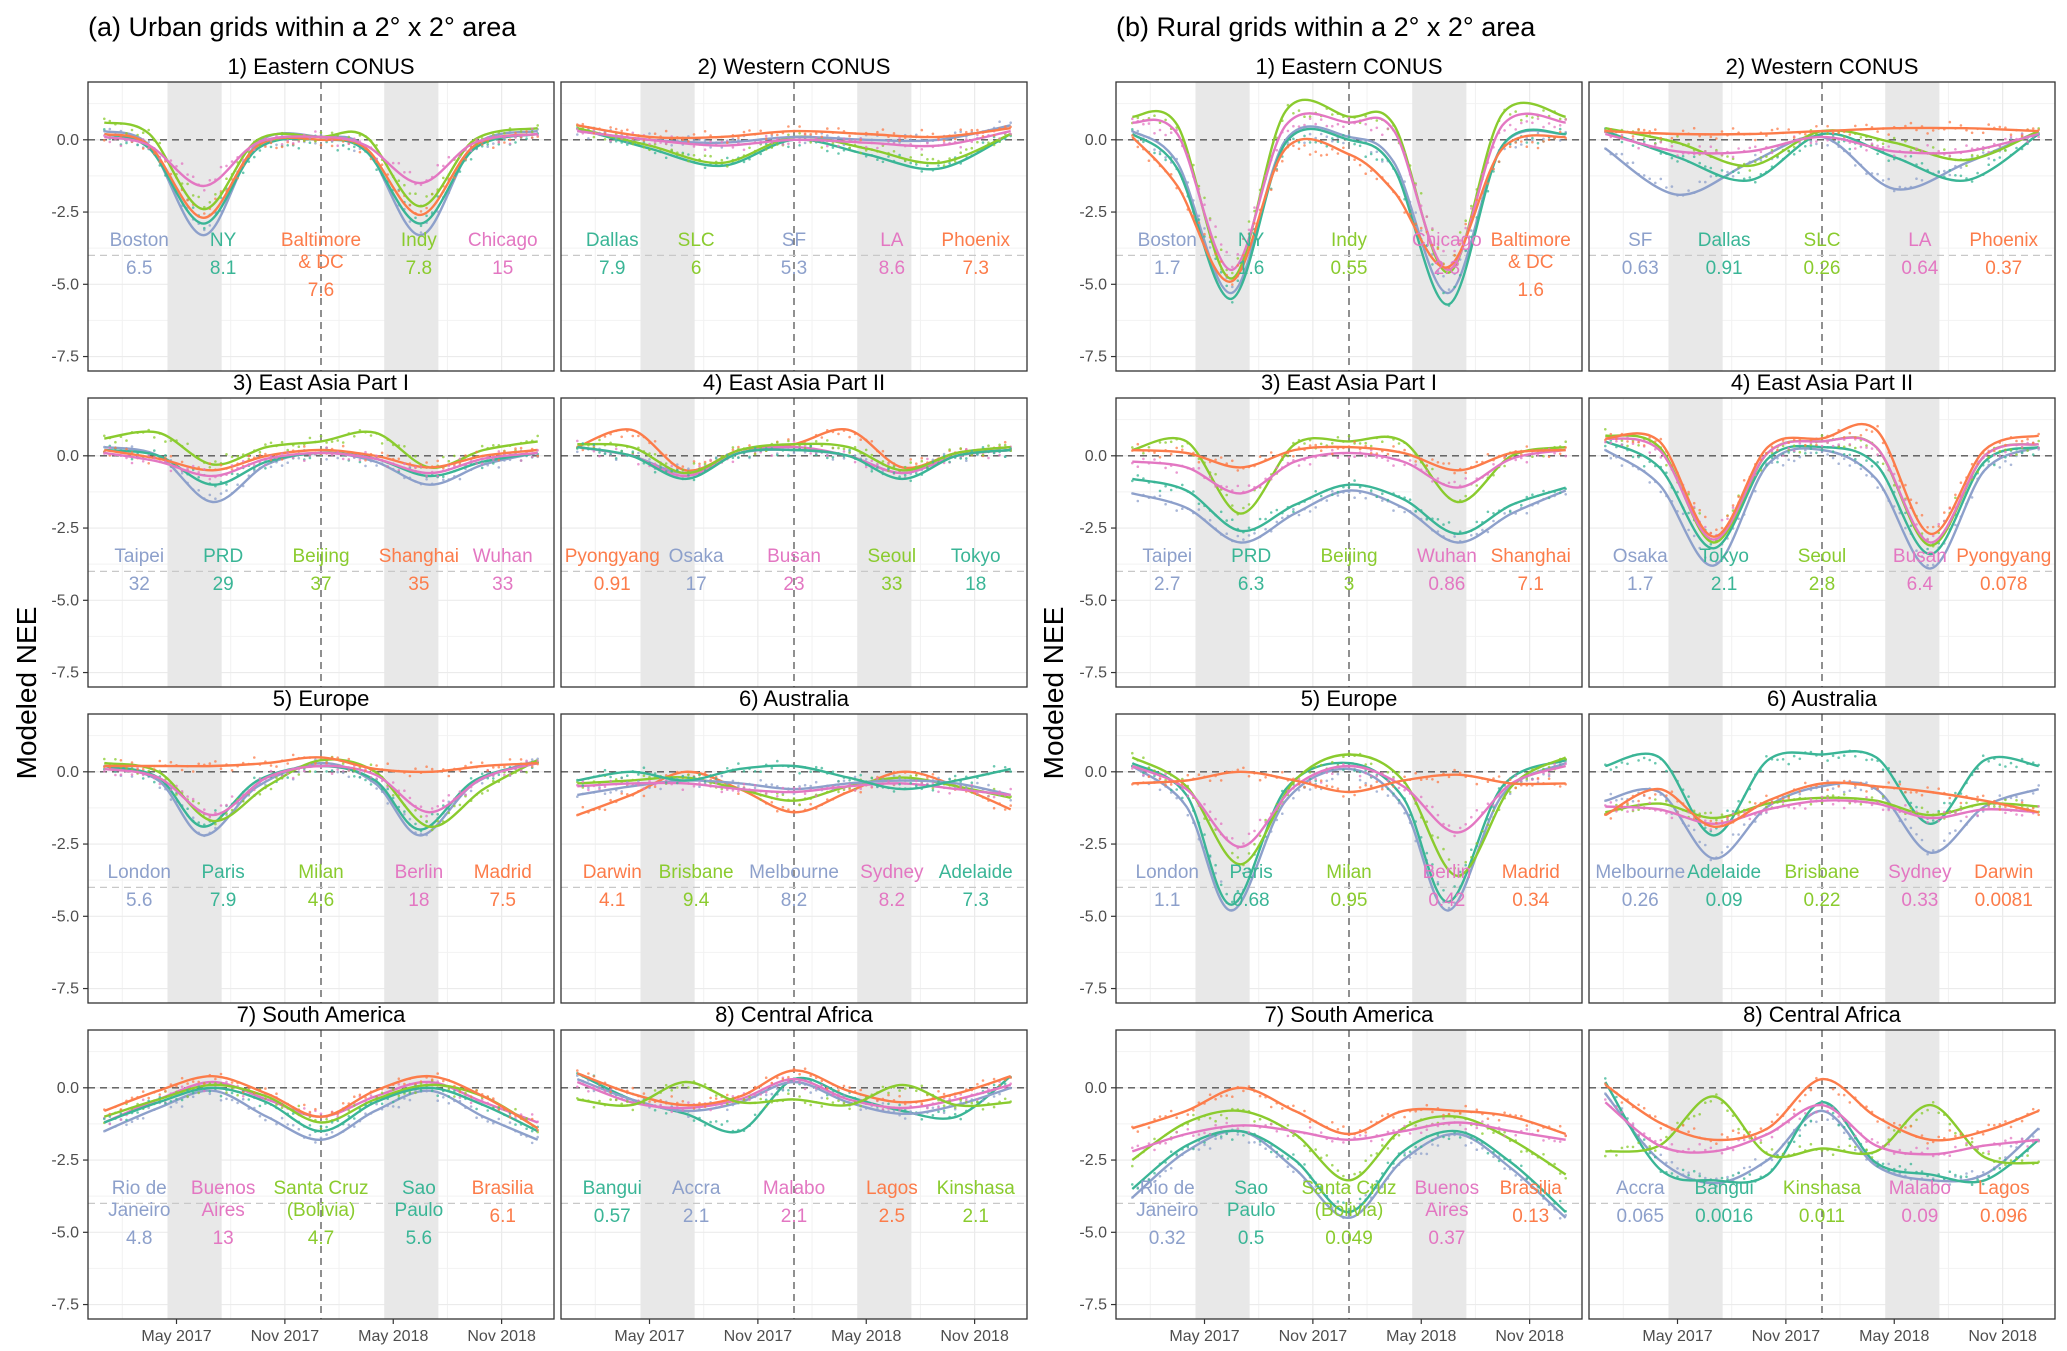  What do you see at coordinates (503, 900) in the screenshot?
I see `city-value: 7.5` at bounding box center [503, 900].